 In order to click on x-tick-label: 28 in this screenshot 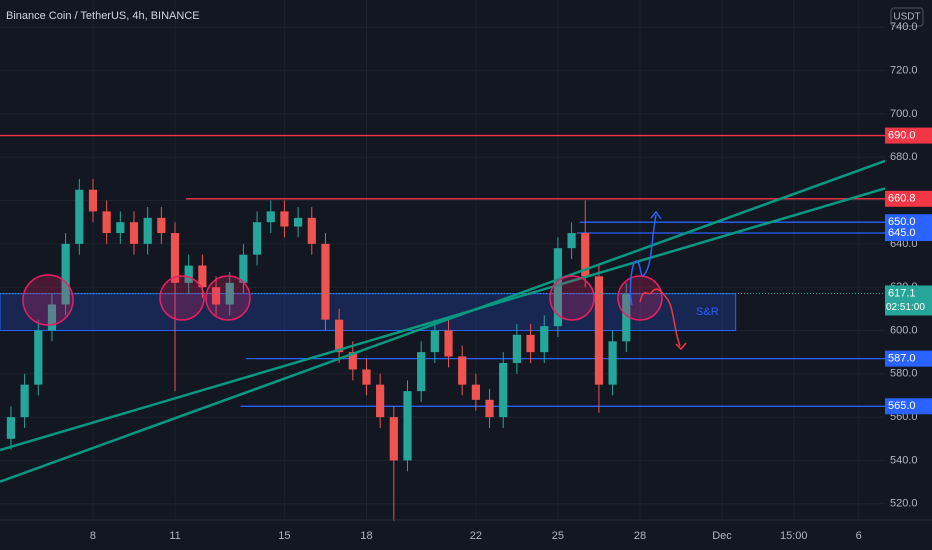, I will do `click(640, 536)`.